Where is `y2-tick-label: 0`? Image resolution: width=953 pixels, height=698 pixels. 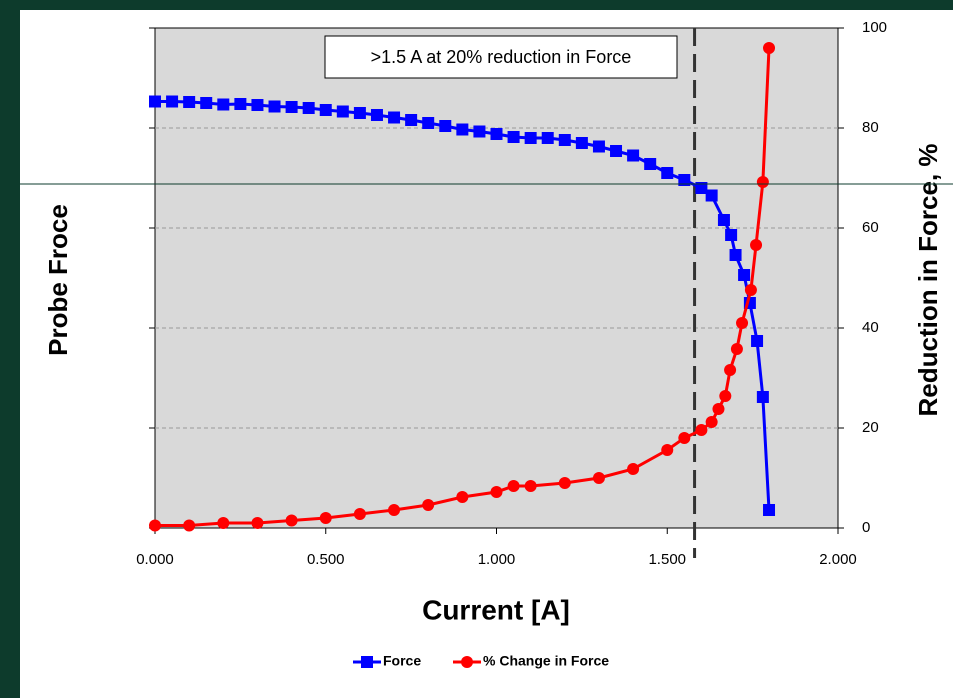
y2-tick-label: 0 is located at coordinates (866, 527).